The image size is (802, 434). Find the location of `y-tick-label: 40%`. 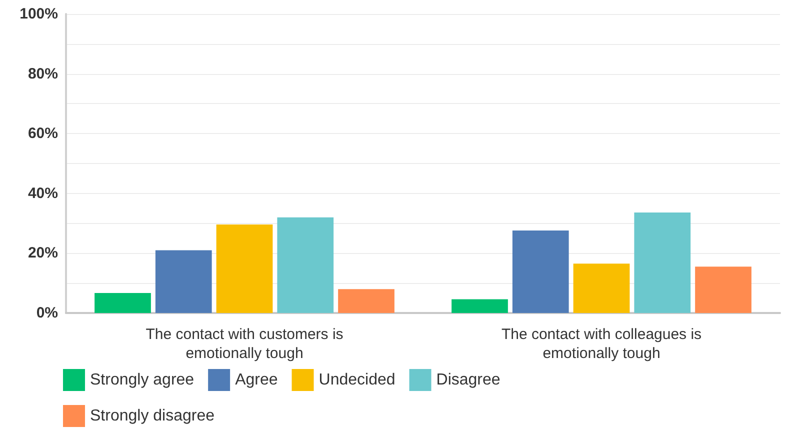

y-tick-label: 40% is located at coordinates (43, 193).